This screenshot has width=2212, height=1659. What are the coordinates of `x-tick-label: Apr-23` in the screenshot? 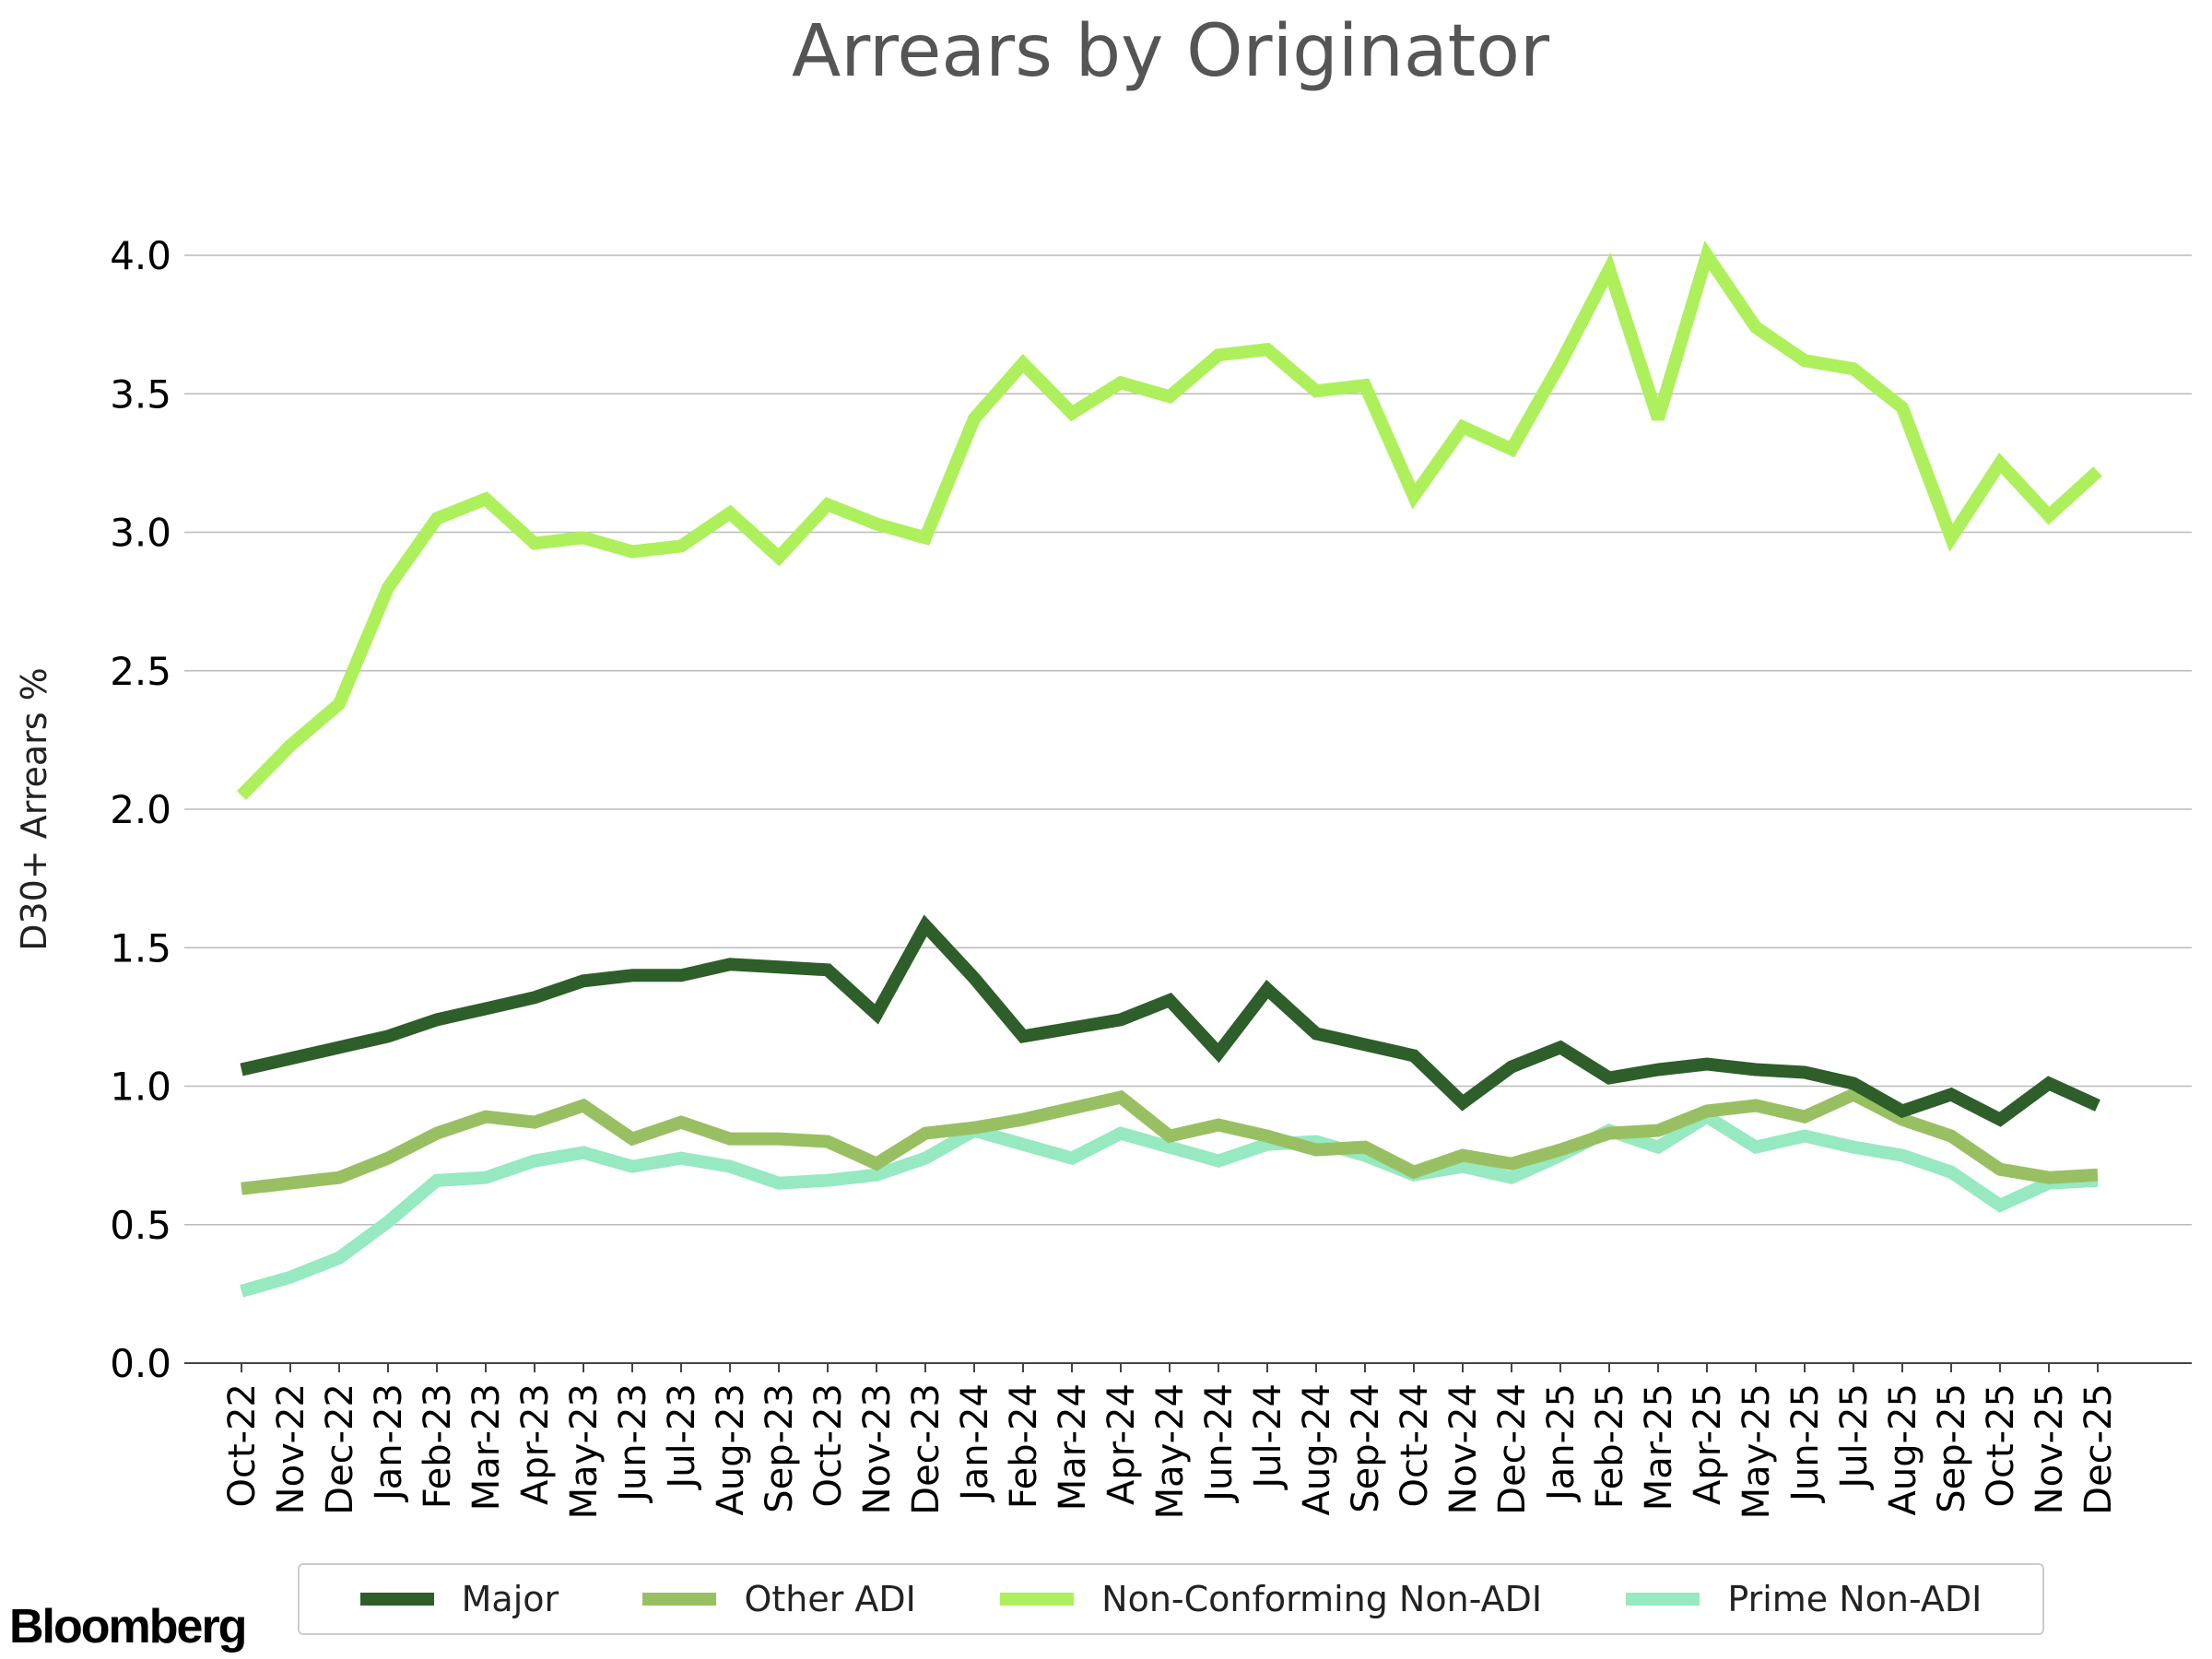 It's located at (535, 1444).